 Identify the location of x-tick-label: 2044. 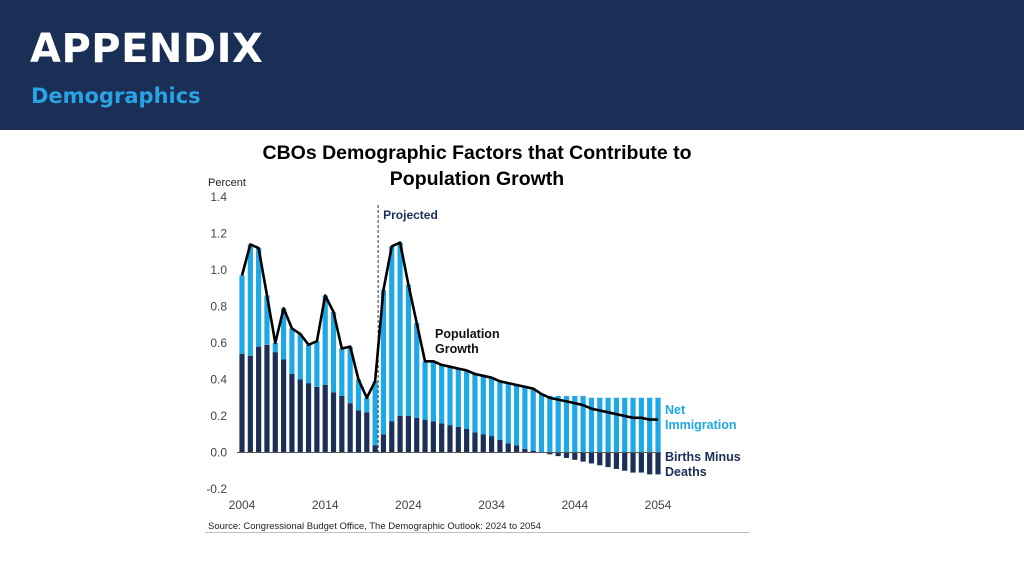
(574, 505).